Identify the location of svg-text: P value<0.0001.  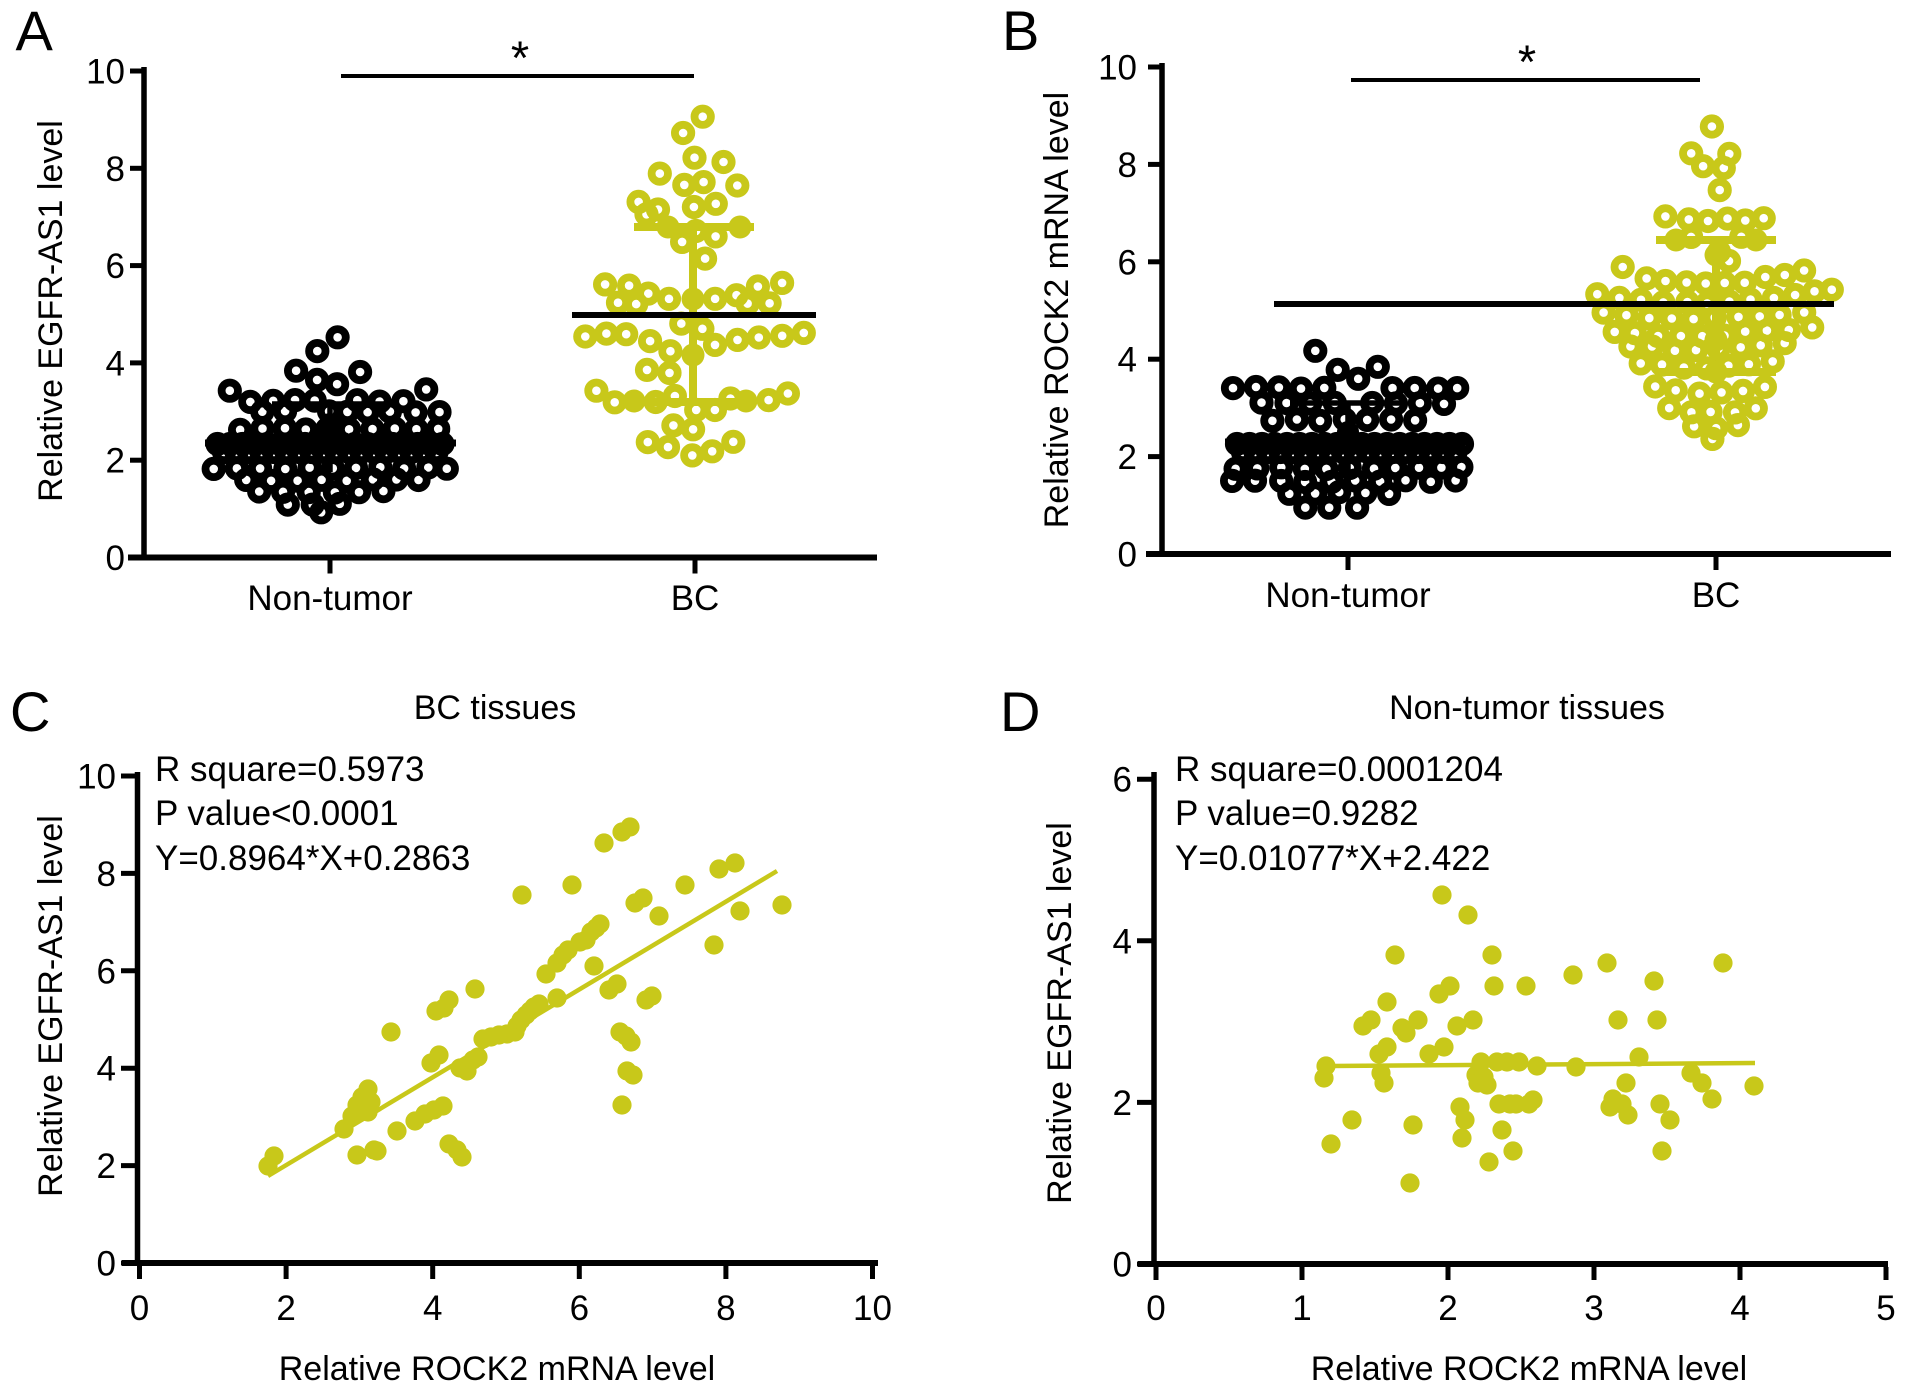
(277, 813).